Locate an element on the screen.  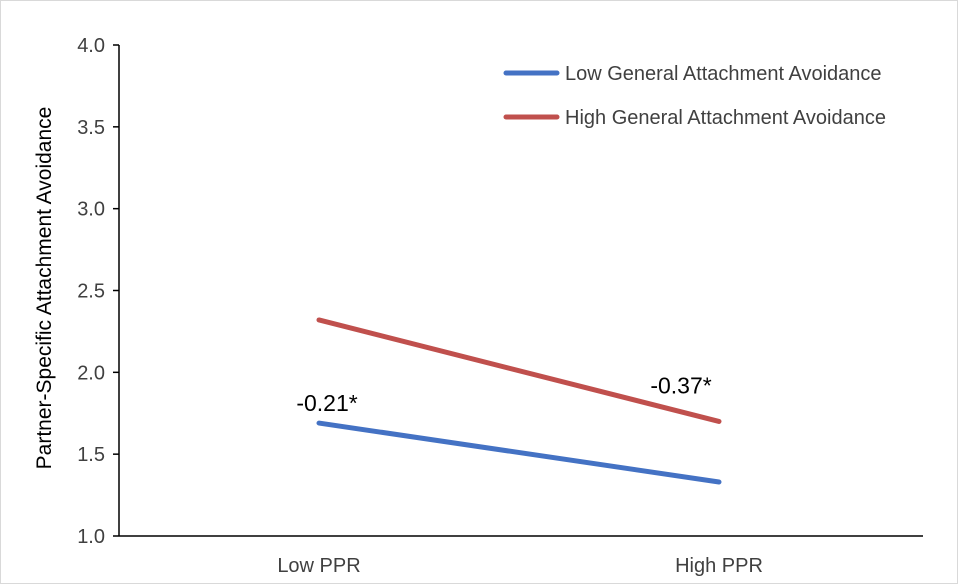
x-axis: Low PPR High PPR is located at coordinates (521, 556).